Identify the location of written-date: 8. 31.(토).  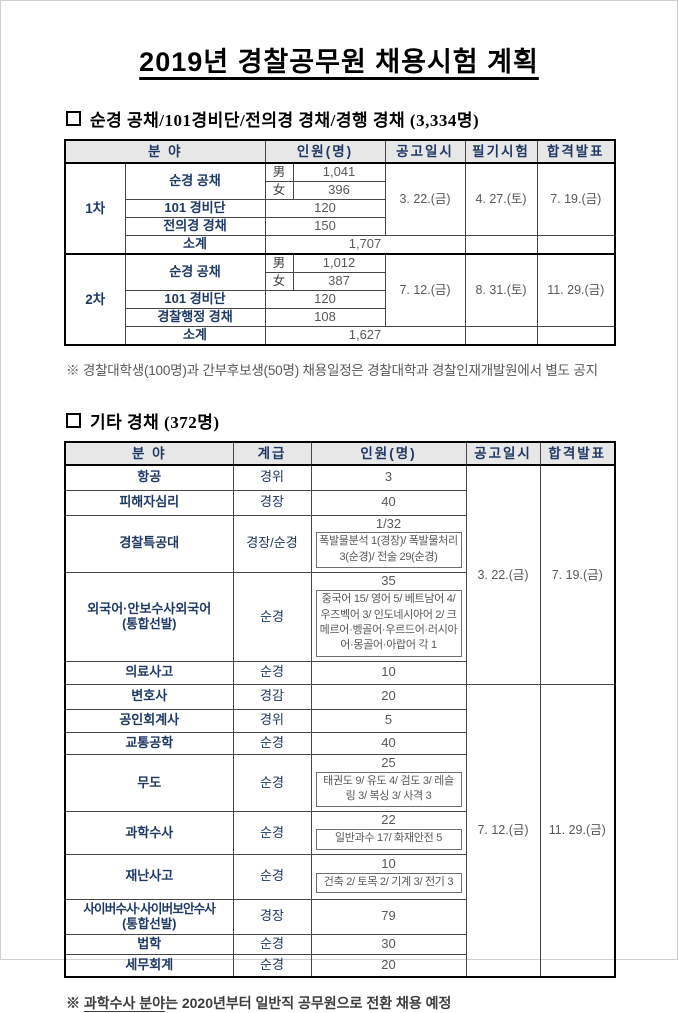
(501, 290).